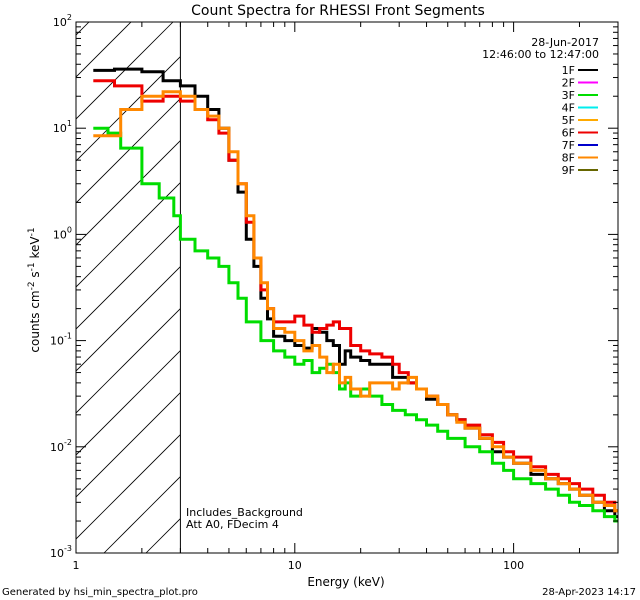 The image size is (640, 600). I want to click on legend-label: 1F, so click(568, 70).